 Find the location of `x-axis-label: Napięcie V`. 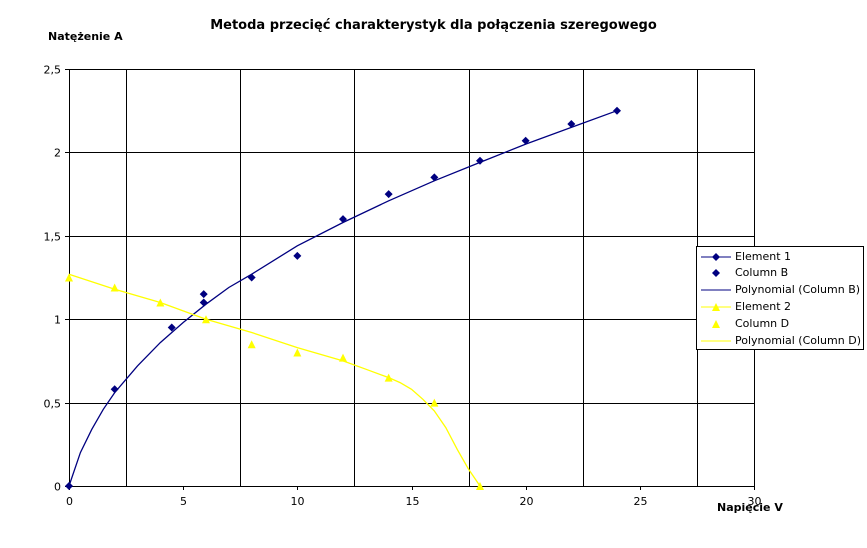

x-axis-label: Napięcie V is located at coordinates (750, 507).